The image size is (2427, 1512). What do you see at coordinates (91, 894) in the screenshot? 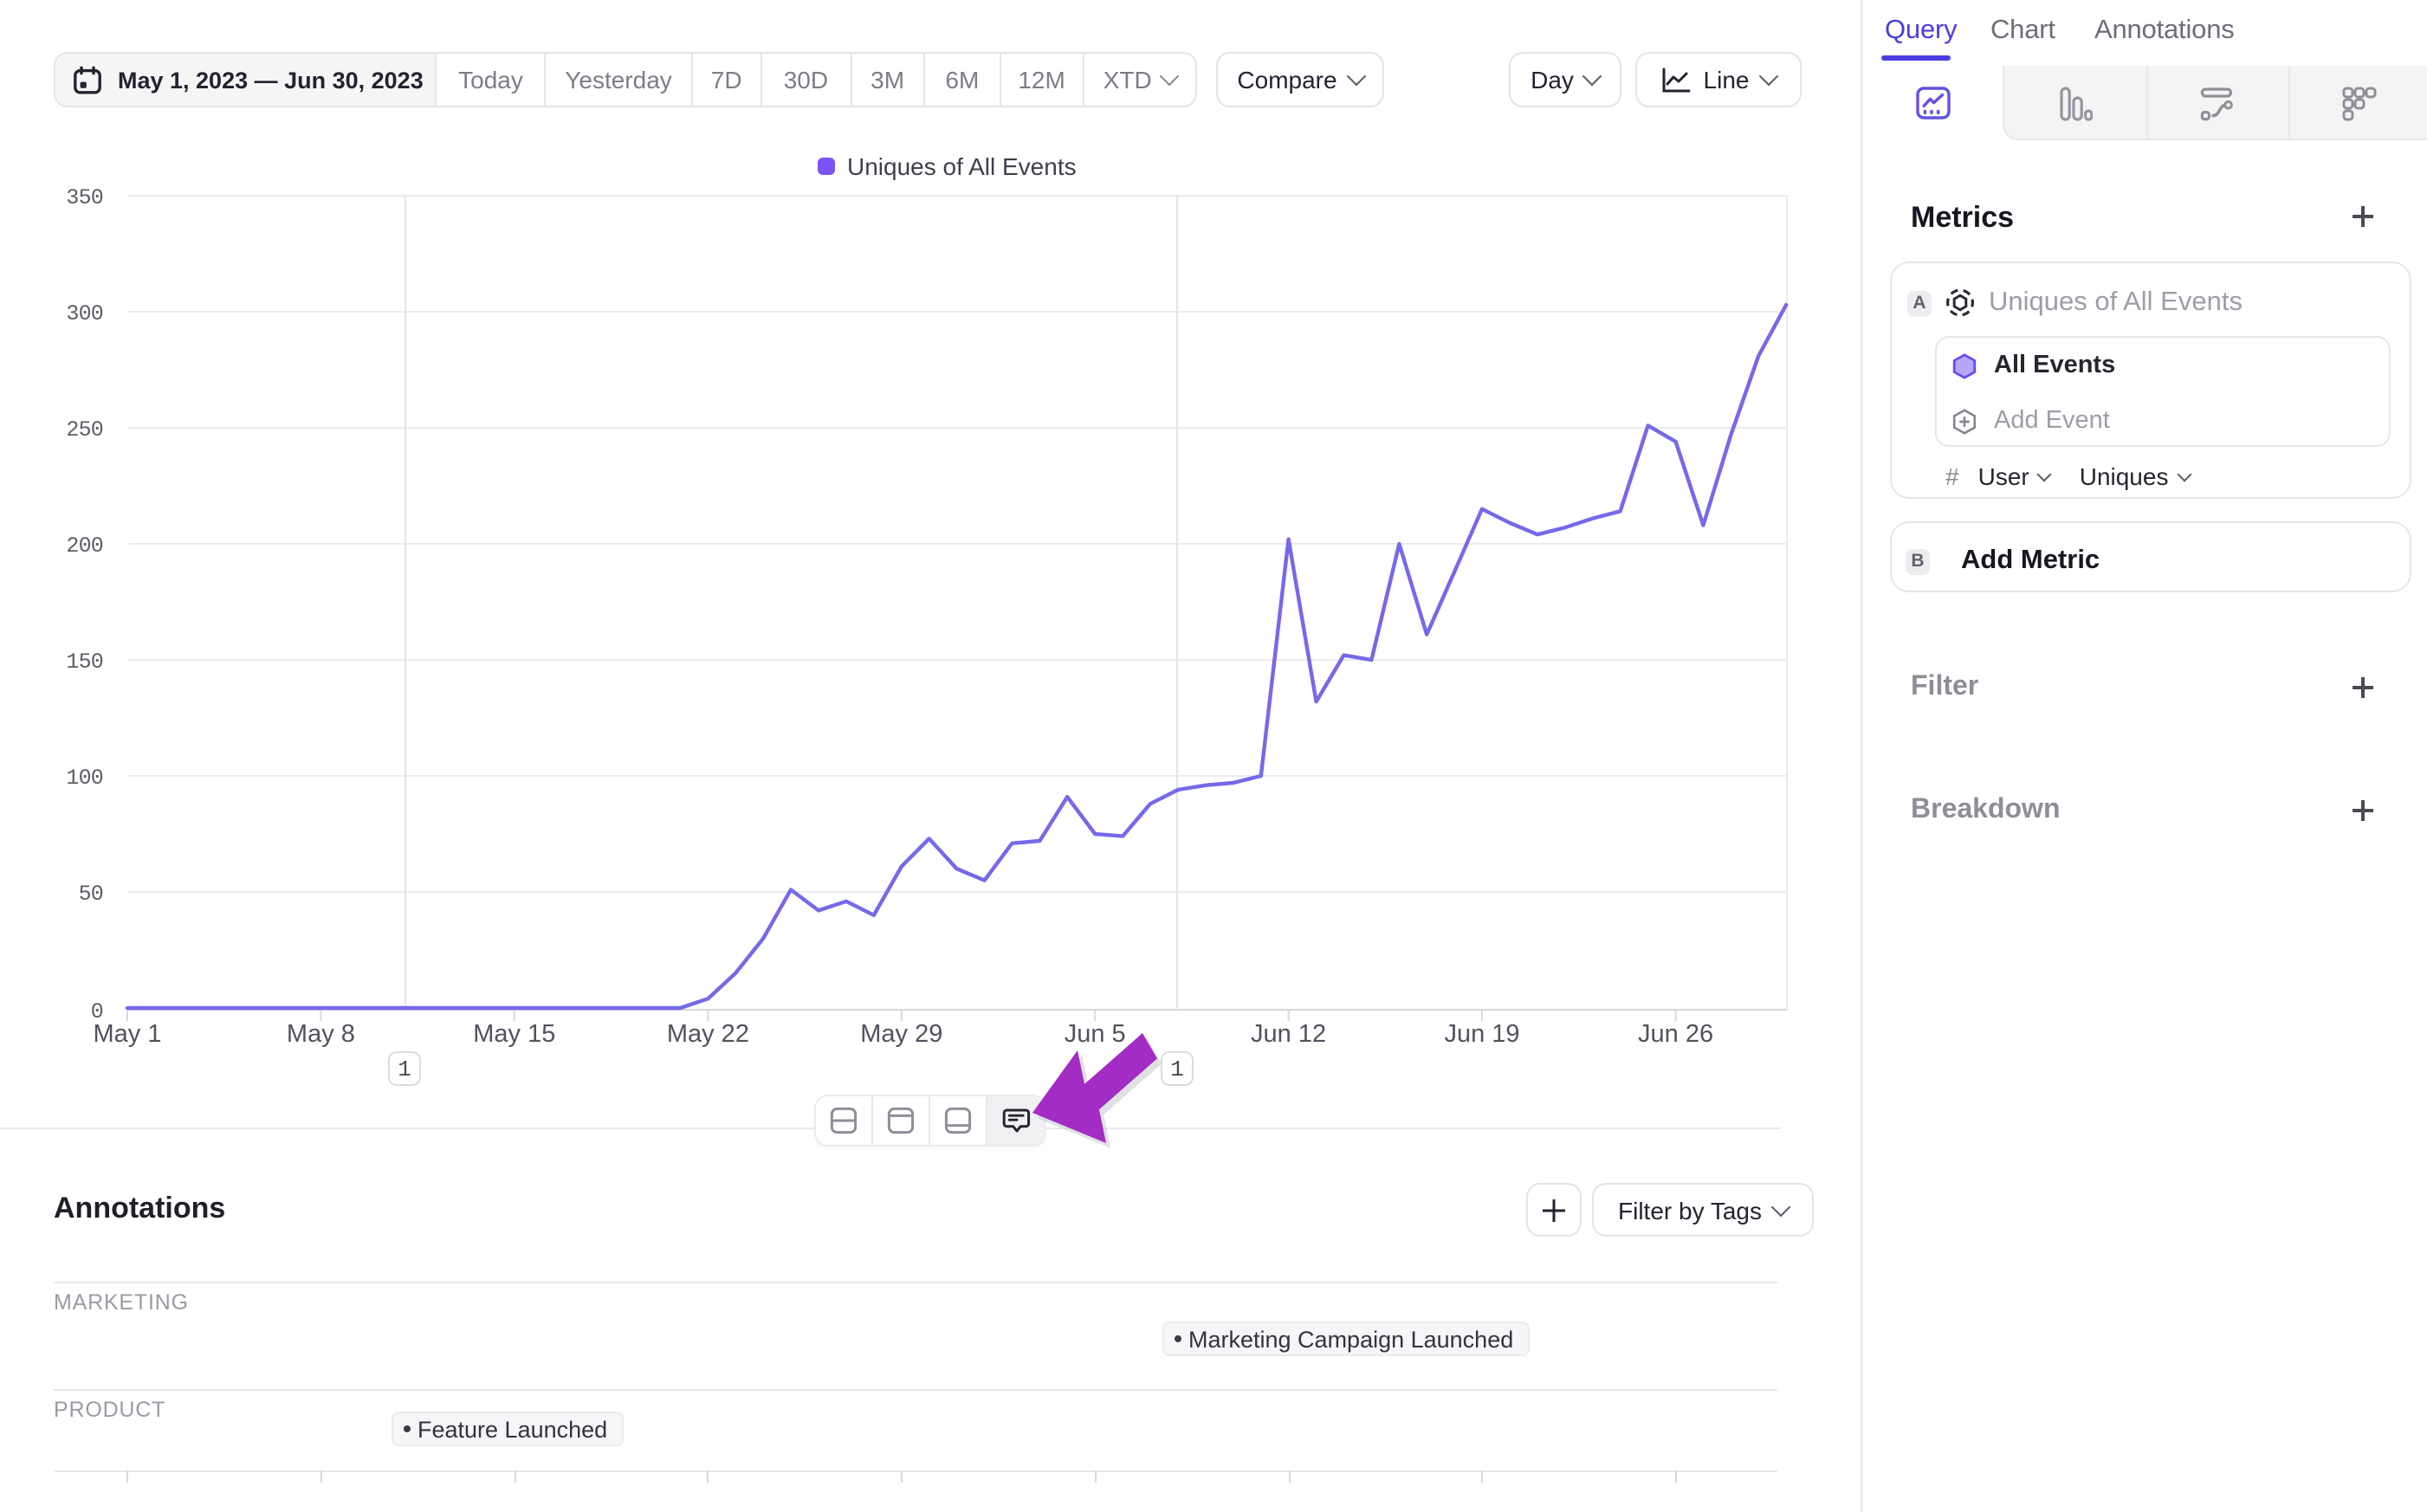
I see `svg-text: 50` at bounding box center [91, 894].